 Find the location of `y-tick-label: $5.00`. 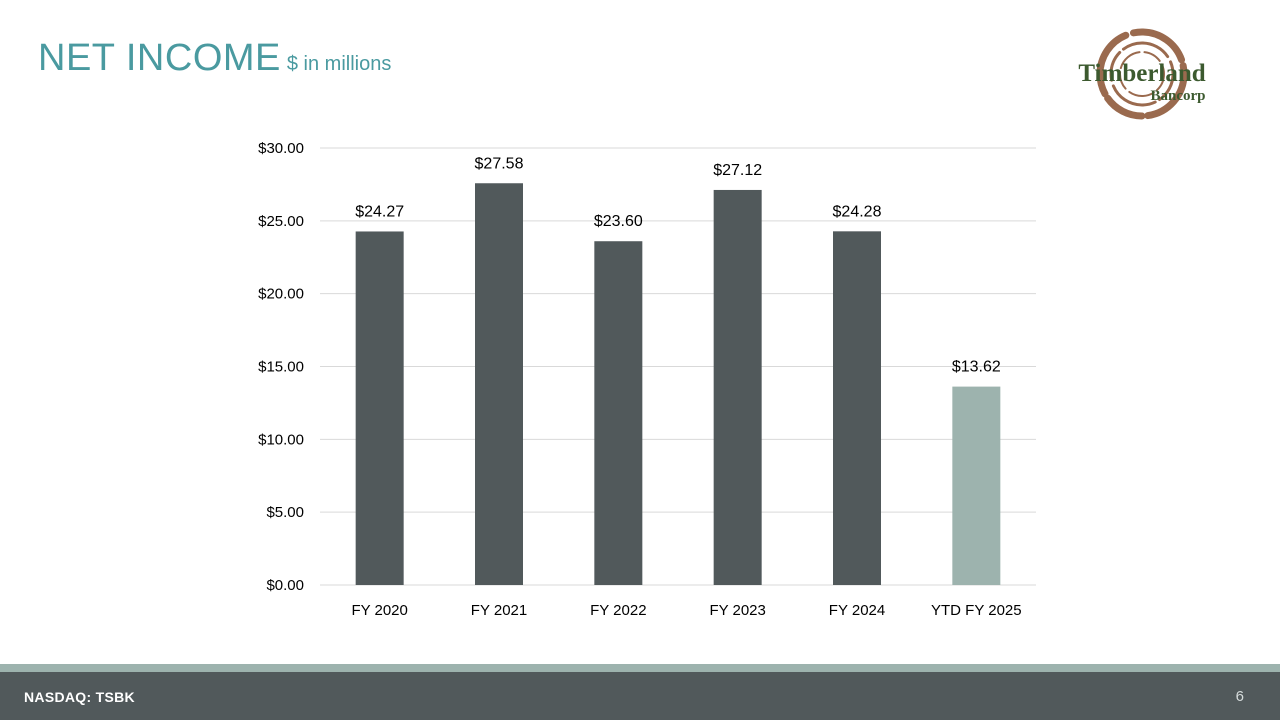

y-tick-label: $5.00 is located at coordinates (285, 512).